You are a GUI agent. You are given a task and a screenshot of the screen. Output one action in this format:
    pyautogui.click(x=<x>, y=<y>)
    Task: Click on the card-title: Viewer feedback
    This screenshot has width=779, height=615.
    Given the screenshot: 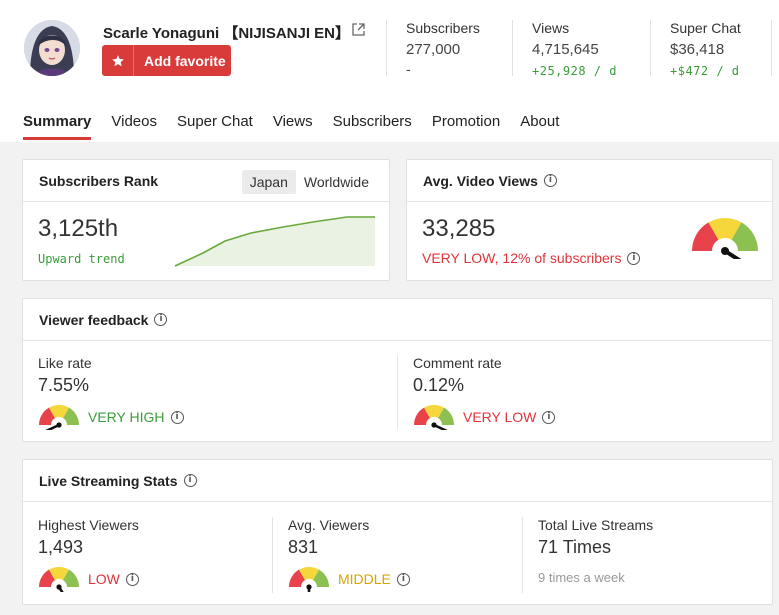 What is the action you would take?
    pyautogui.click(x=94, y=319)
    